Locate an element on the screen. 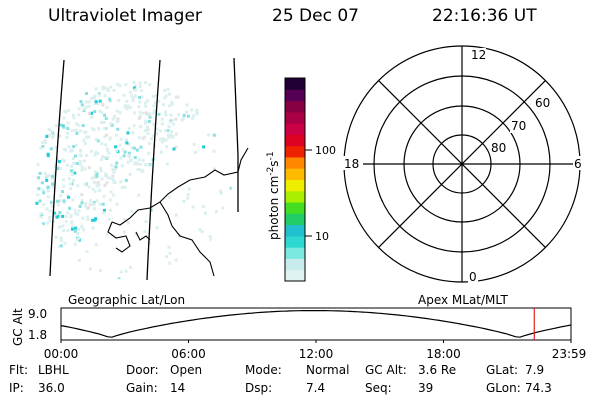  time-label: 22:16:36 UT is located at coordinates (484, 16).